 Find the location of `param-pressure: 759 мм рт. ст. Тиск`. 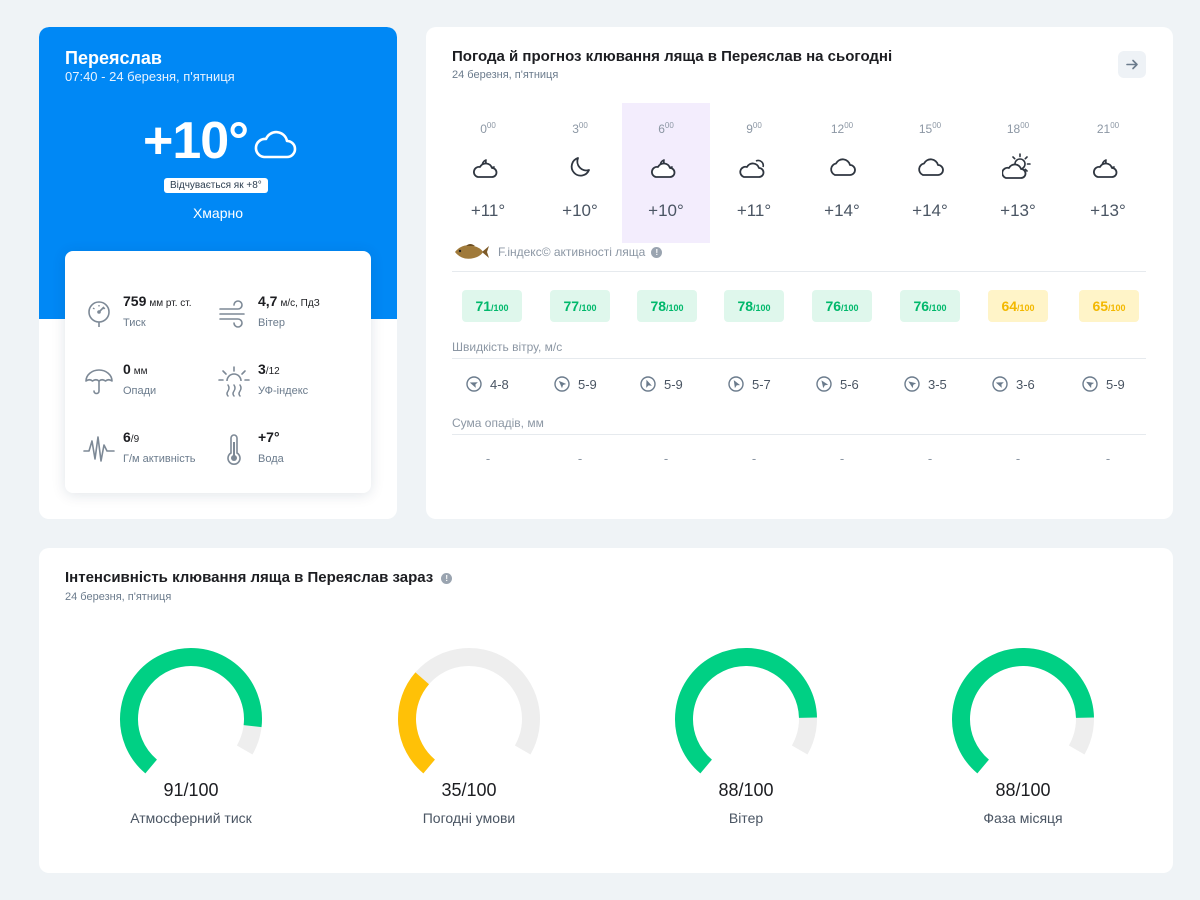

param-pressure: 759 мм рт. ст. Тиск is located at coordinates (158, 313).